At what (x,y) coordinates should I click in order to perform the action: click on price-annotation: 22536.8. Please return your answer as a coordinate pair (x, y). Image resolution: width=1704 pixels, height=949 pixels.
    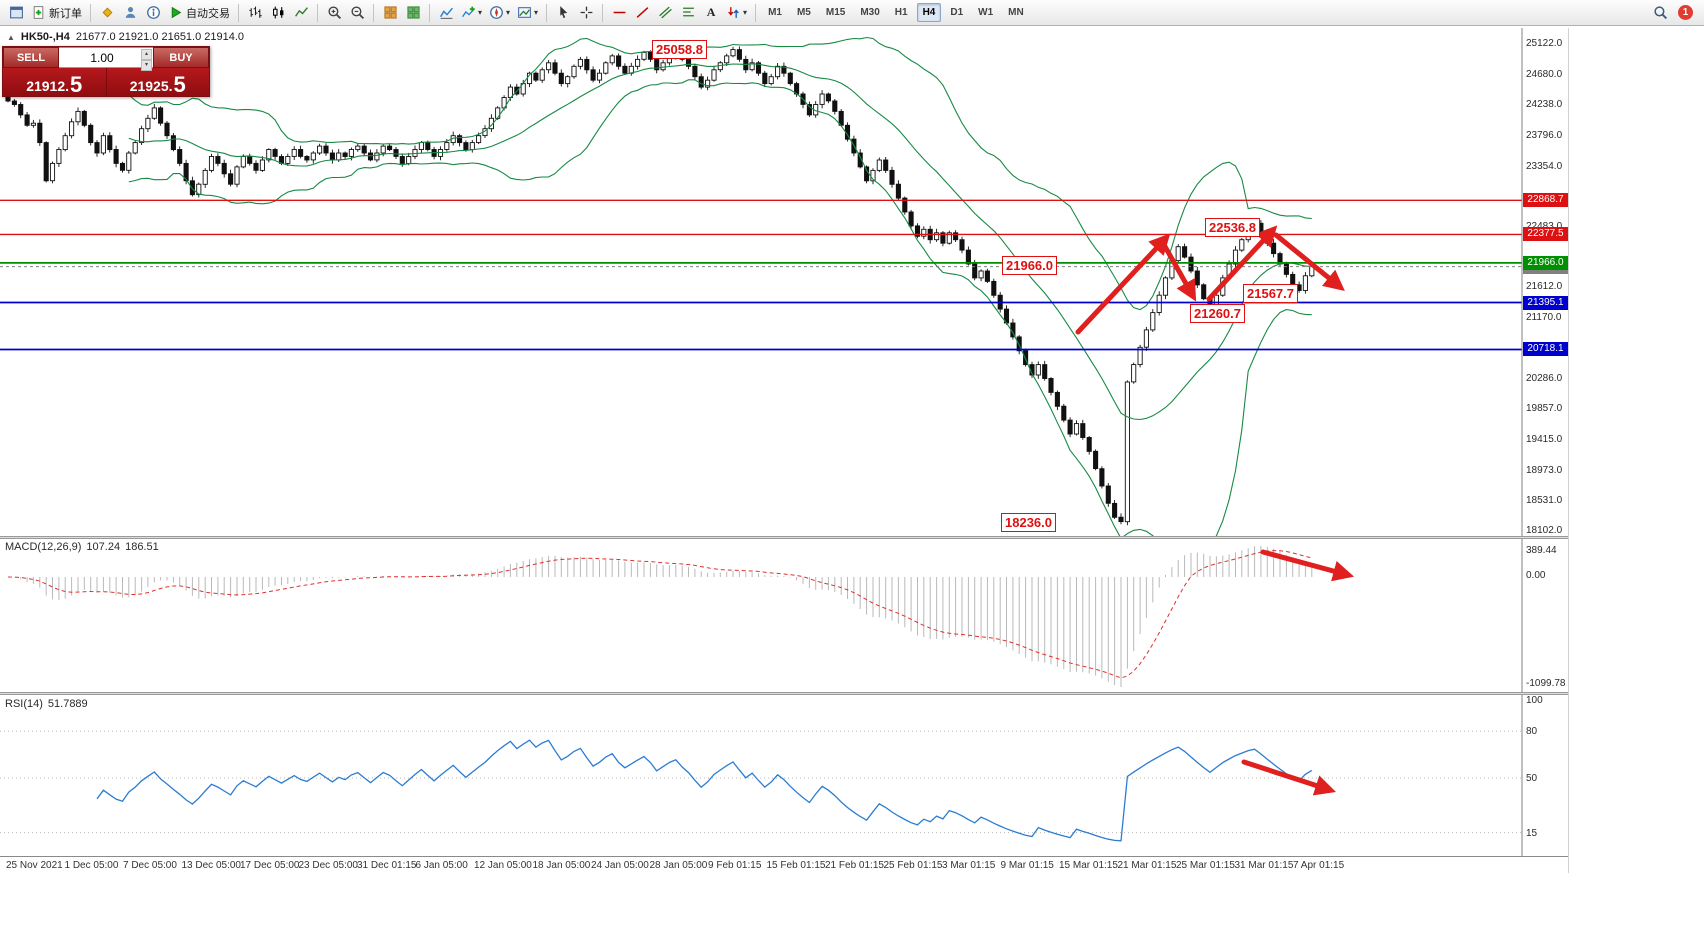
    Looking at the image, I should click on (1232, 227).